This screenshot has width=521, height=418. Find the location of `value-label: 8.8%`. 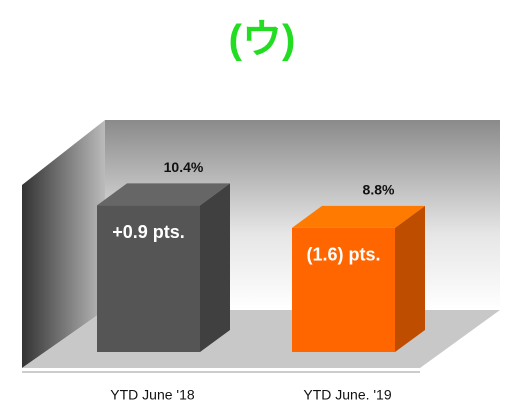

value-label: 8.8% is located at coordinates (379, 190).